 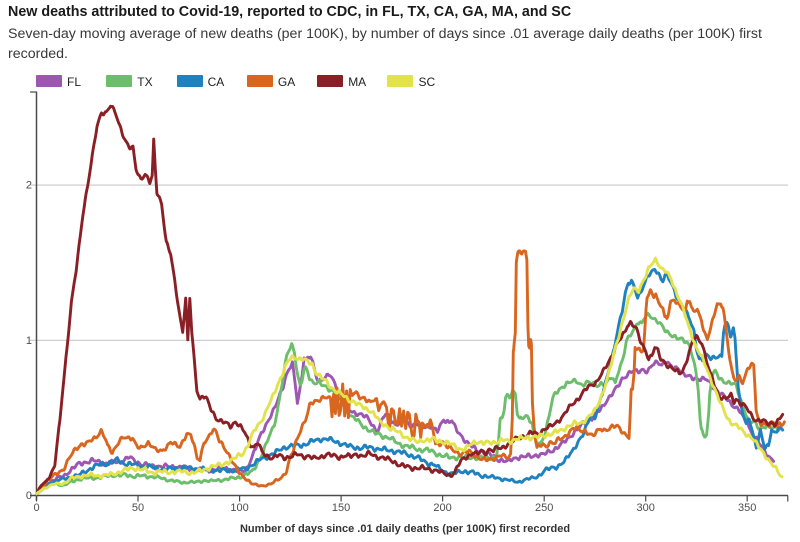 I want to click on svg-text: 200, so click(x=442, y=508).